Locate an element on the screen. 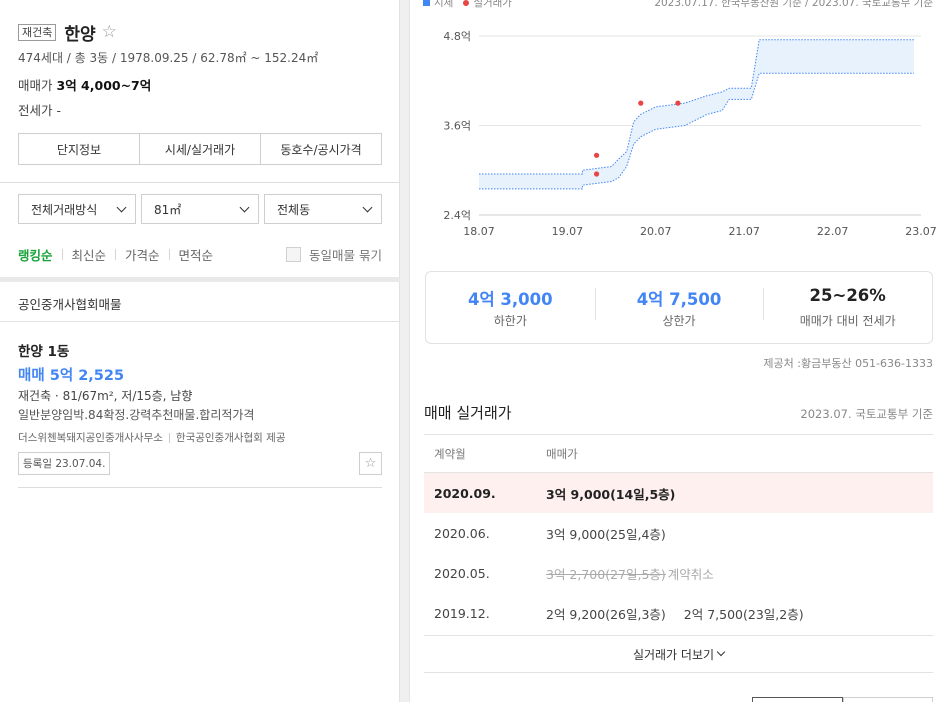  actual-legend-dot is located at coordinates (466, 3).